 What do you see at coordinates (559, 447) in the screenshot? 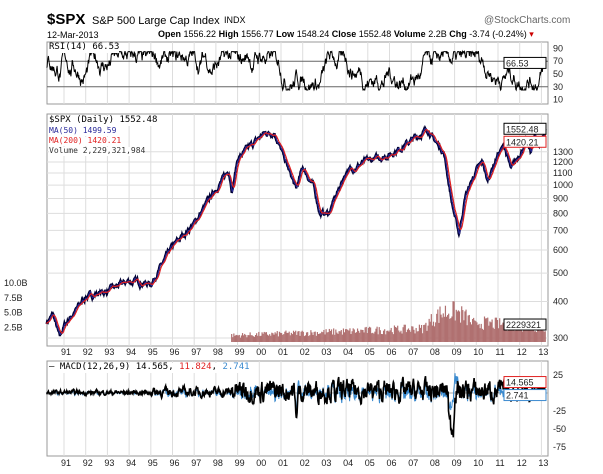
I see `macd-tick-label: -75` at bounding box center [559, 447].